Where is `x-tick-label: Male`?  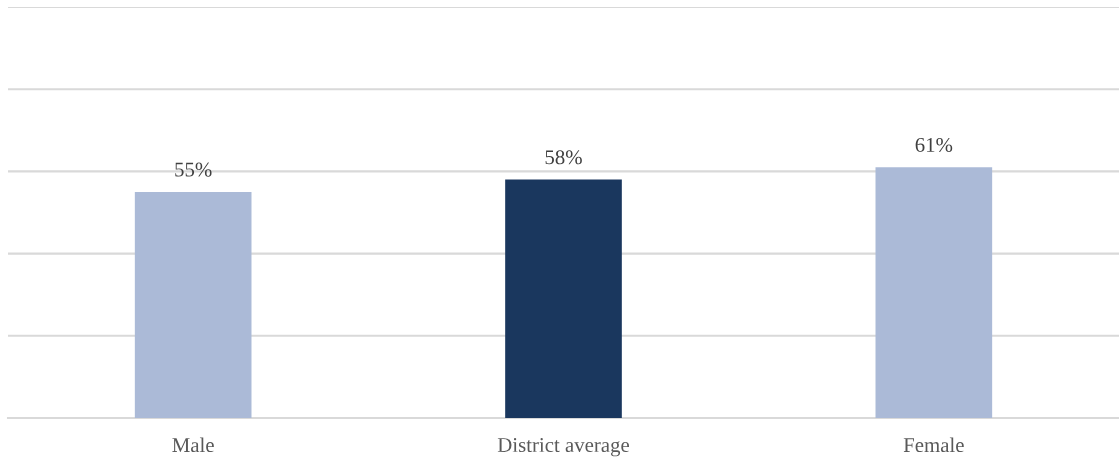 x-tick-label: Male is located at coordinates (193, 445).